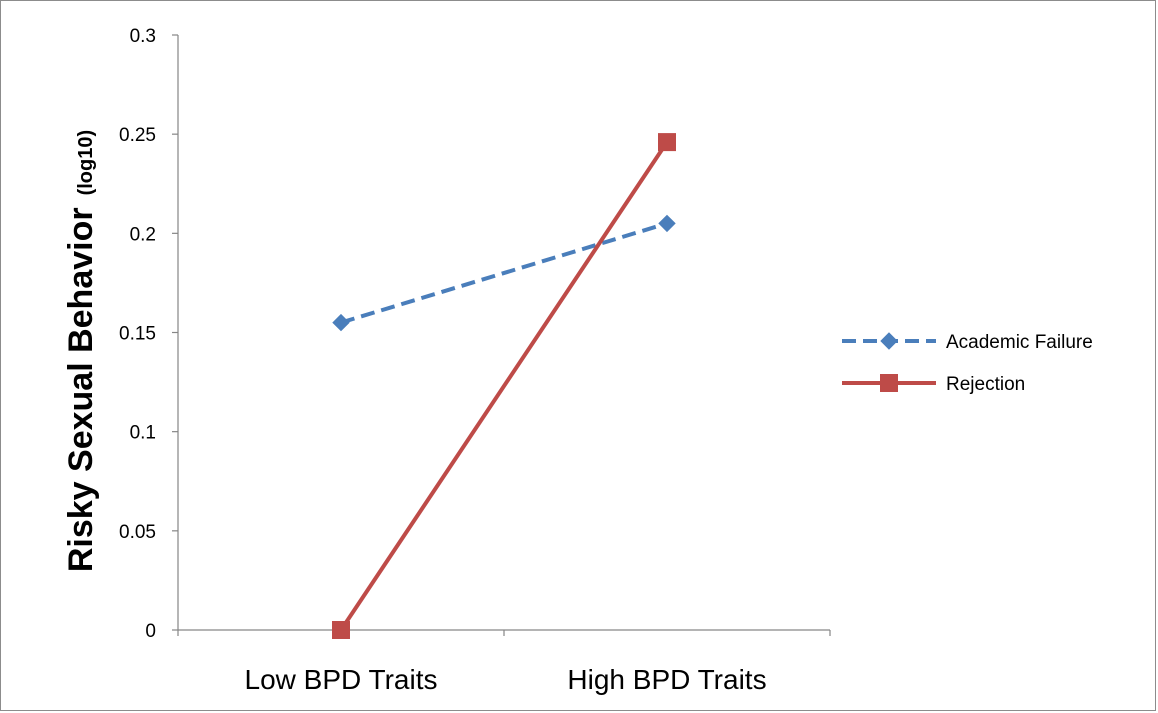 Image resolution: width=1158 pixels, height=713 pixels. I want to click on y-ticks: 0 0.05 0.1 0.15 0.2 0.25 0.3, so click(148, 334).